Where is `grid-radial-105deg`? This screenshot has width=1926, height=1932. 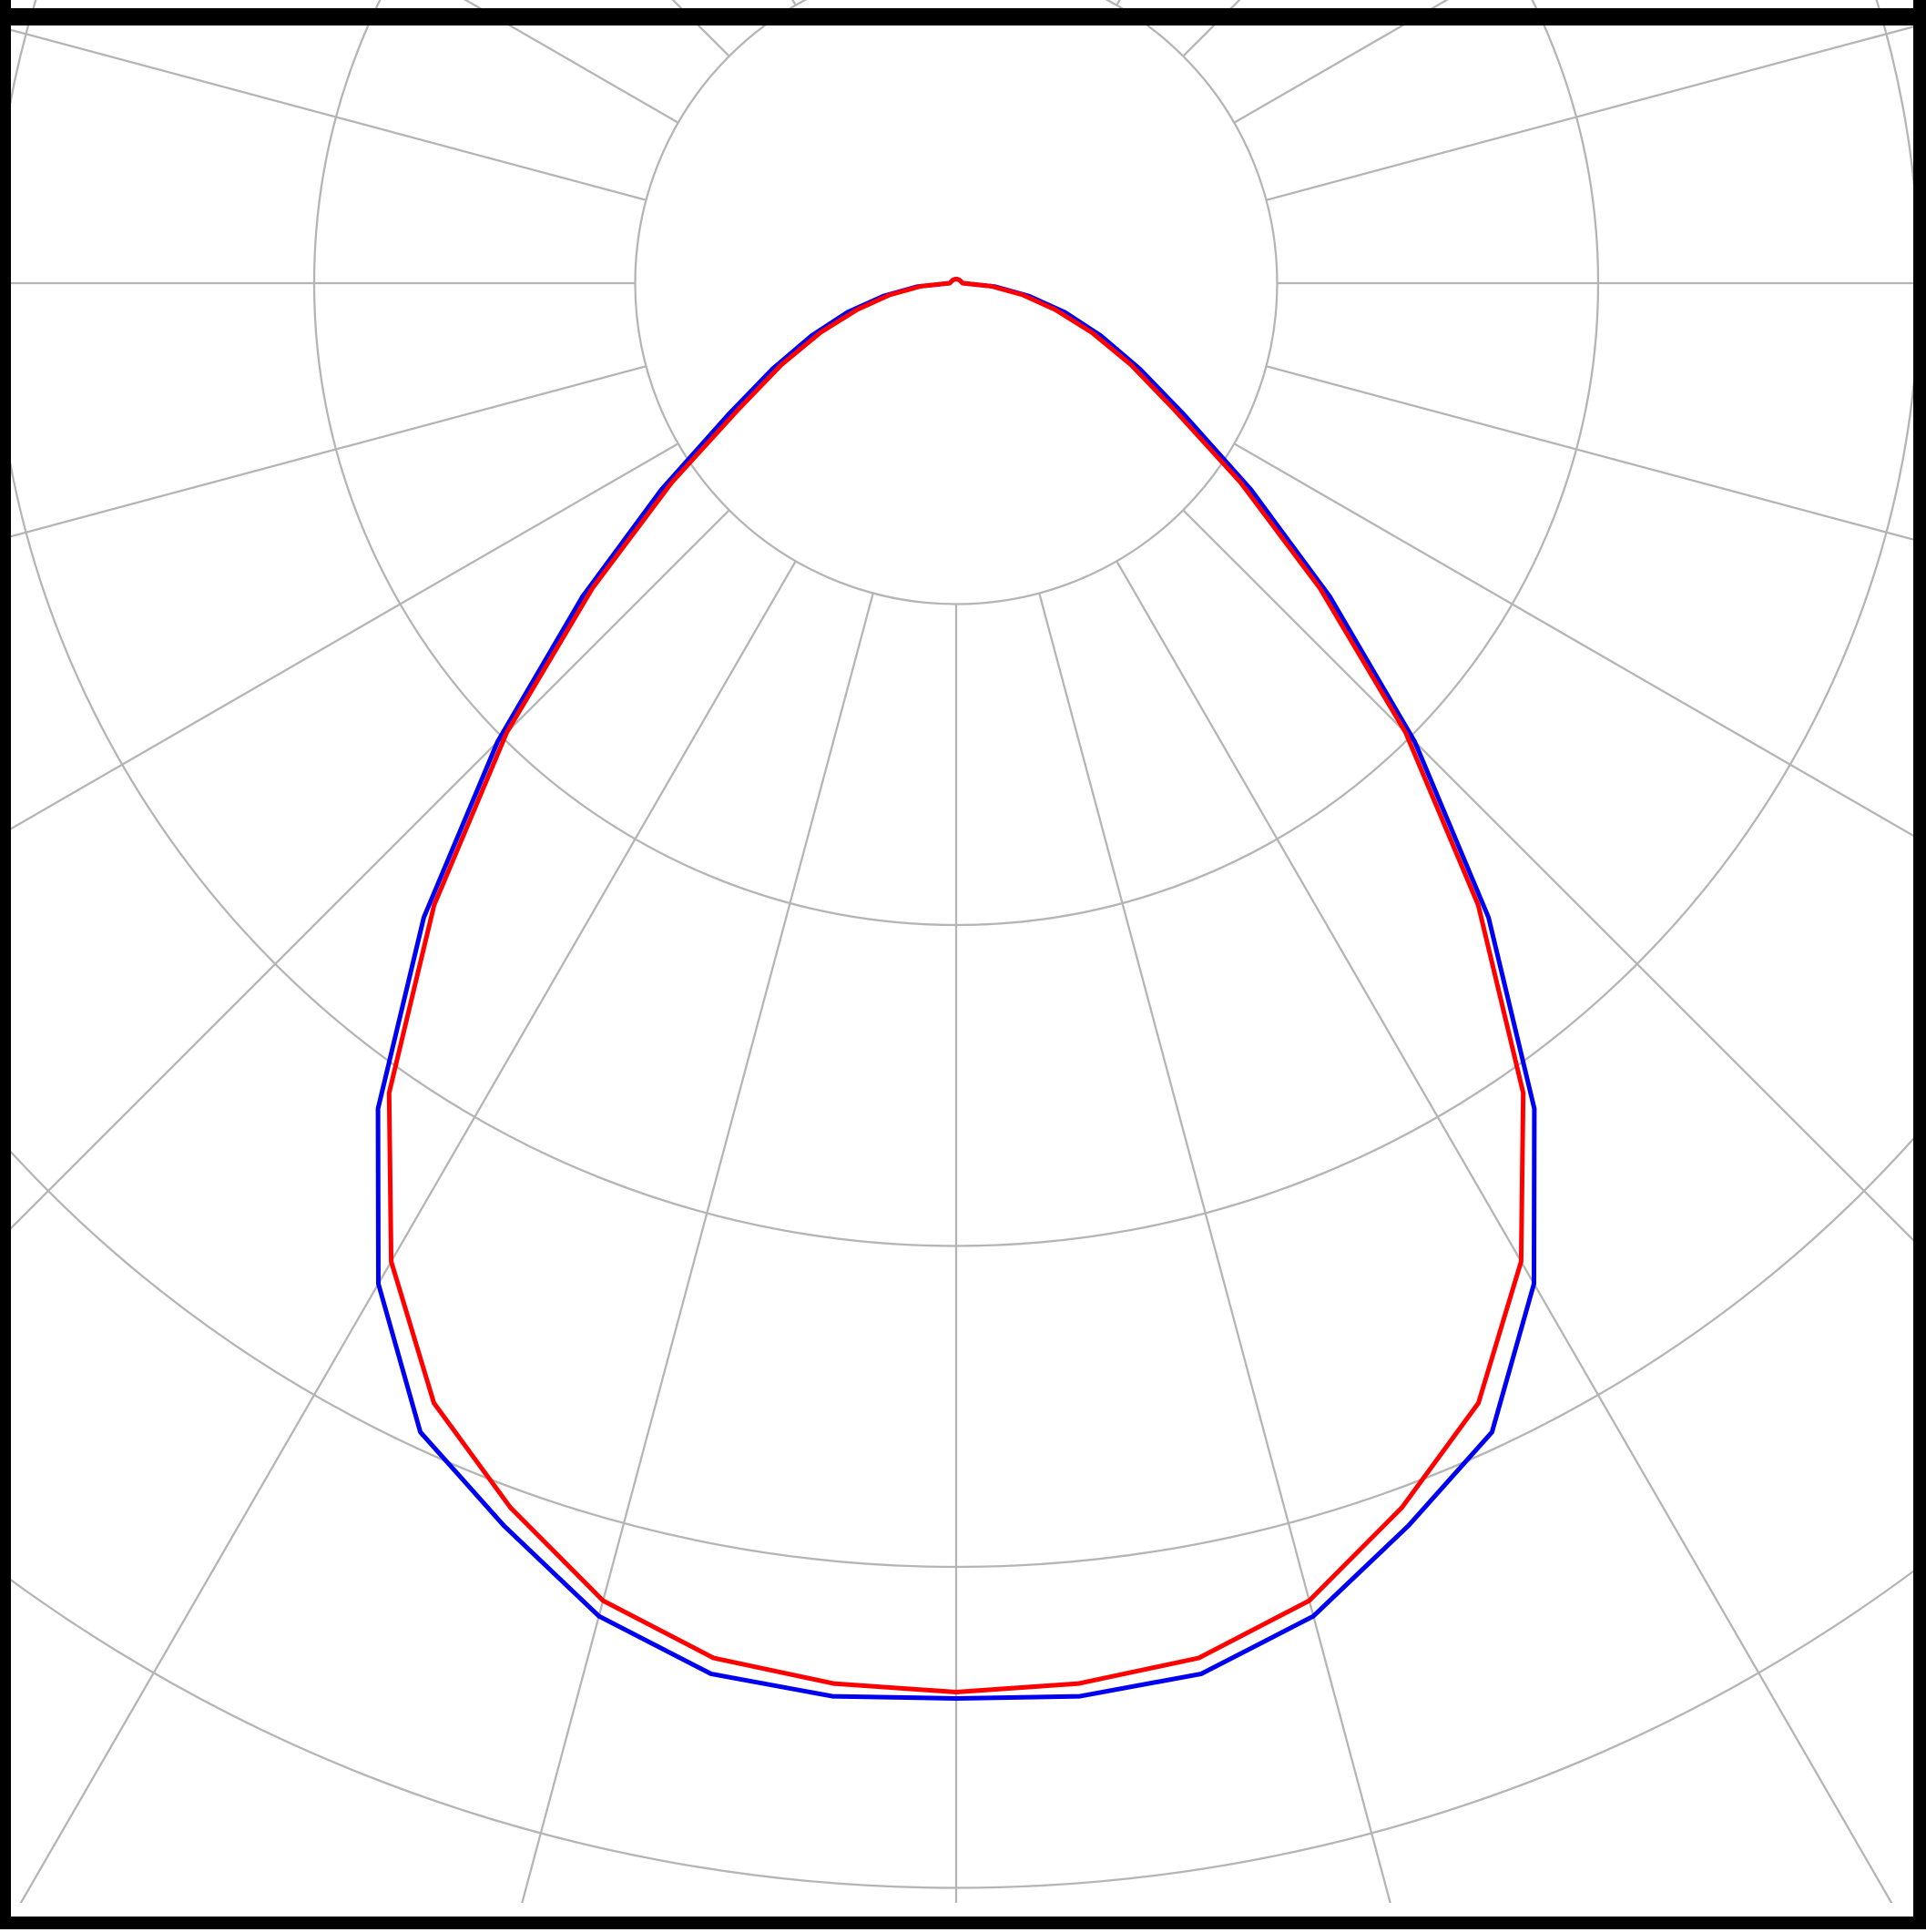 grid-radial-105deg is located at coordinates (1596, 100).